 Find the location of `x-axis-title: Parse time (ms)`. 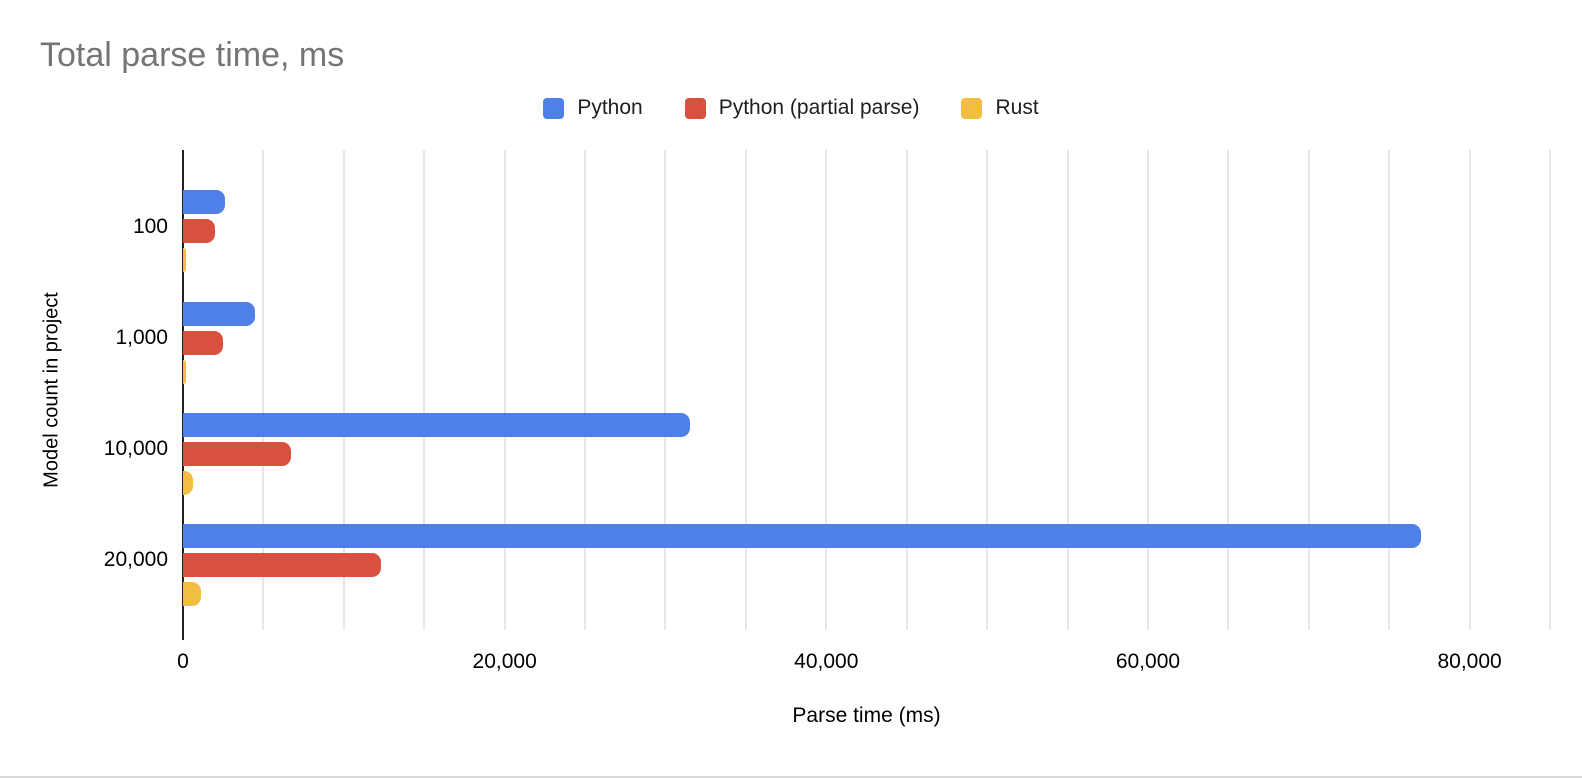

x-axis-title: Parse time (ms) is located at coordinates (866, 715).